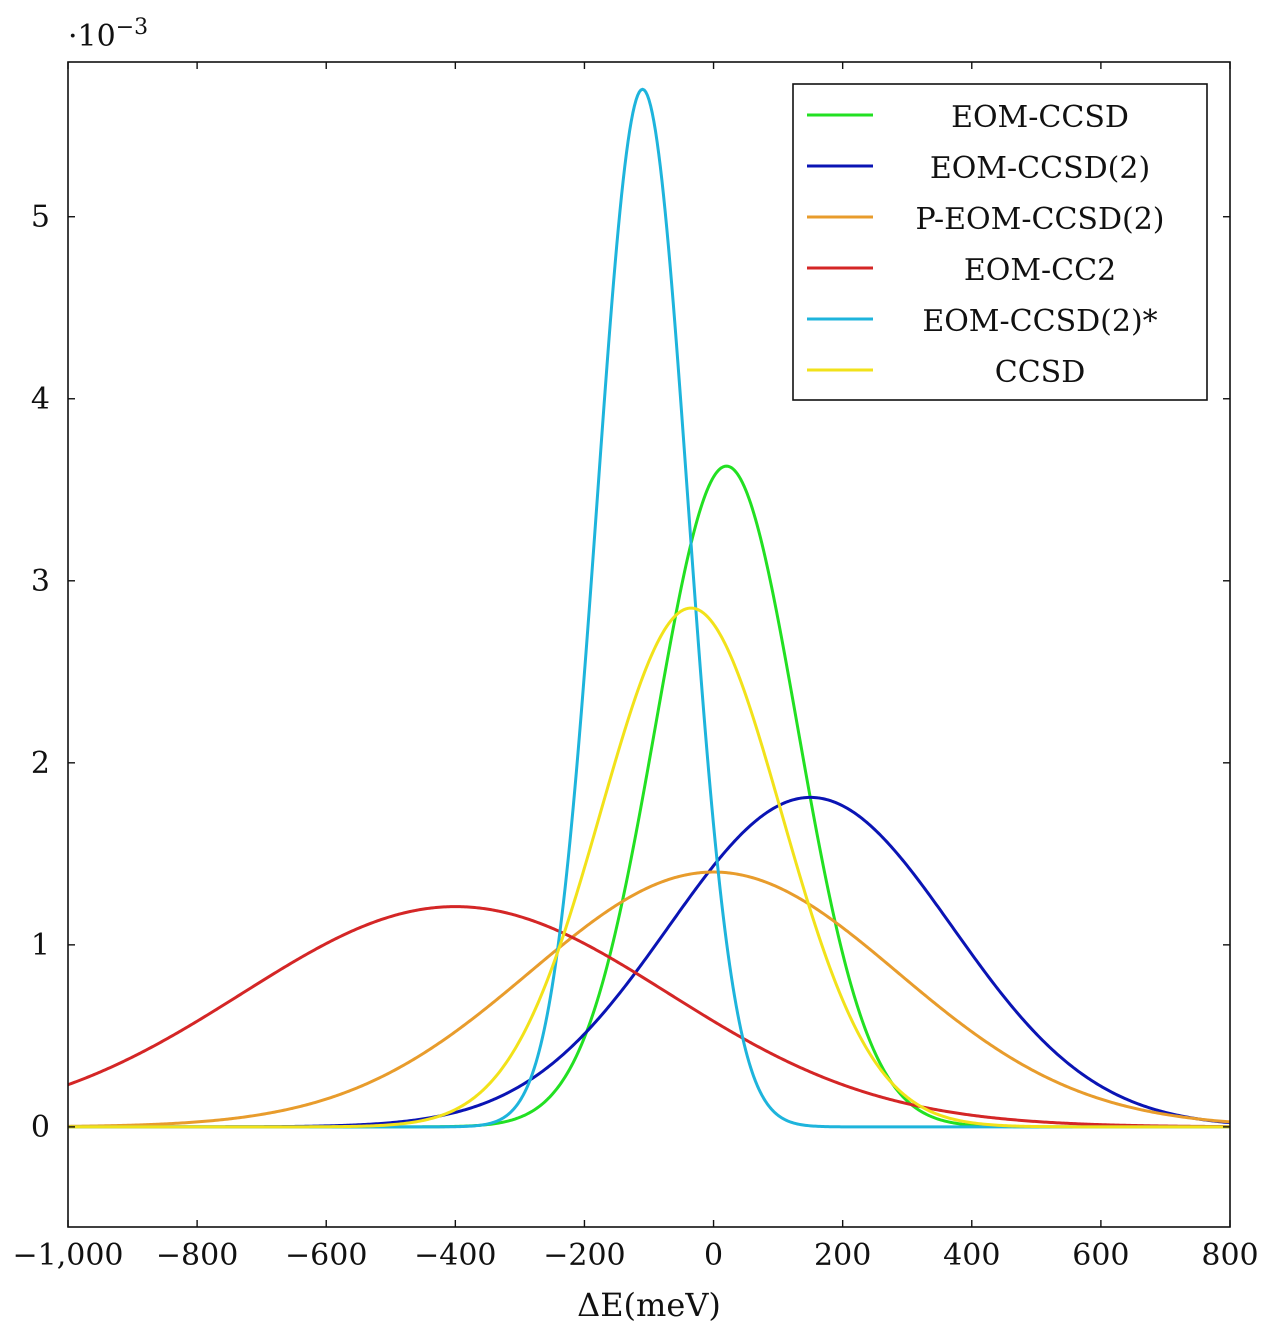 The height and width of the screenshot is (1338, 1265). Describe the element at coordinates (1229, 1255) in the screenshot. I see `x-tick-label: 800` at that location.